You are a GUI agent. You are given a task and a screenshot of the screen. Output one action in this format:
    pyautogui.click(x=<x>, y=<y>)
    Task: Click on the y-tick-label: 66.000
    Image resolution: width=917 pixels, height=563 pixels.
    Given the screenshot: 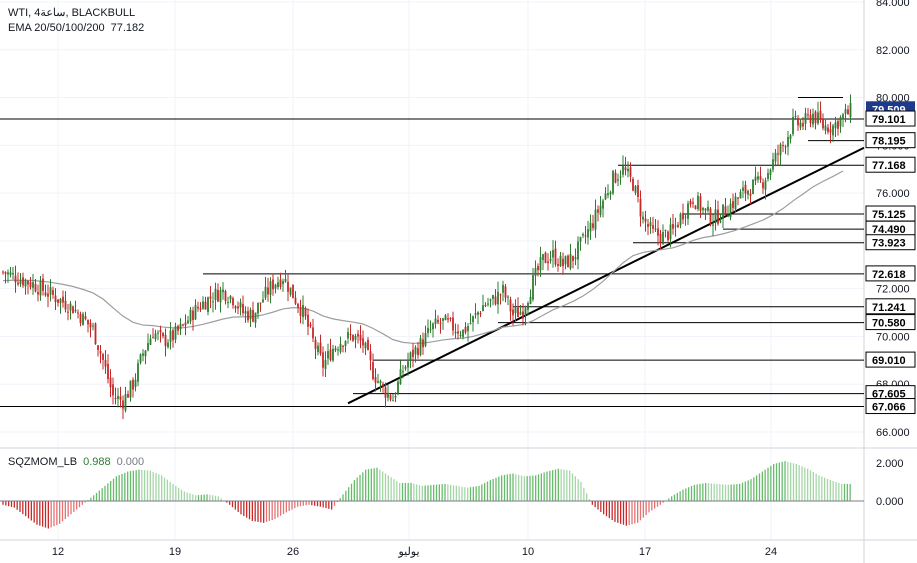 What is the action you would take?
    pyautogui.click(x=893, y=433)
    